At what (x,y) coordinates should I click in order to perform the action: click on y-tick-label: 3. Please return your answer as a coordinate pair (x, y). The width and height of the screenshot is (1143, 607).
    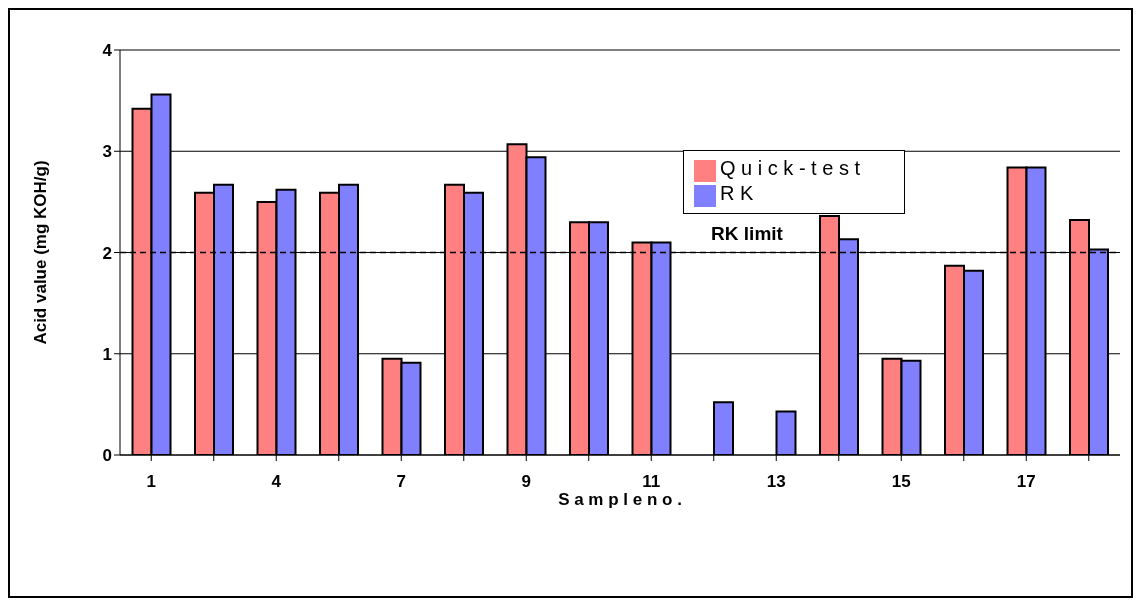
    Looking at the image, I should click on (107, 152).